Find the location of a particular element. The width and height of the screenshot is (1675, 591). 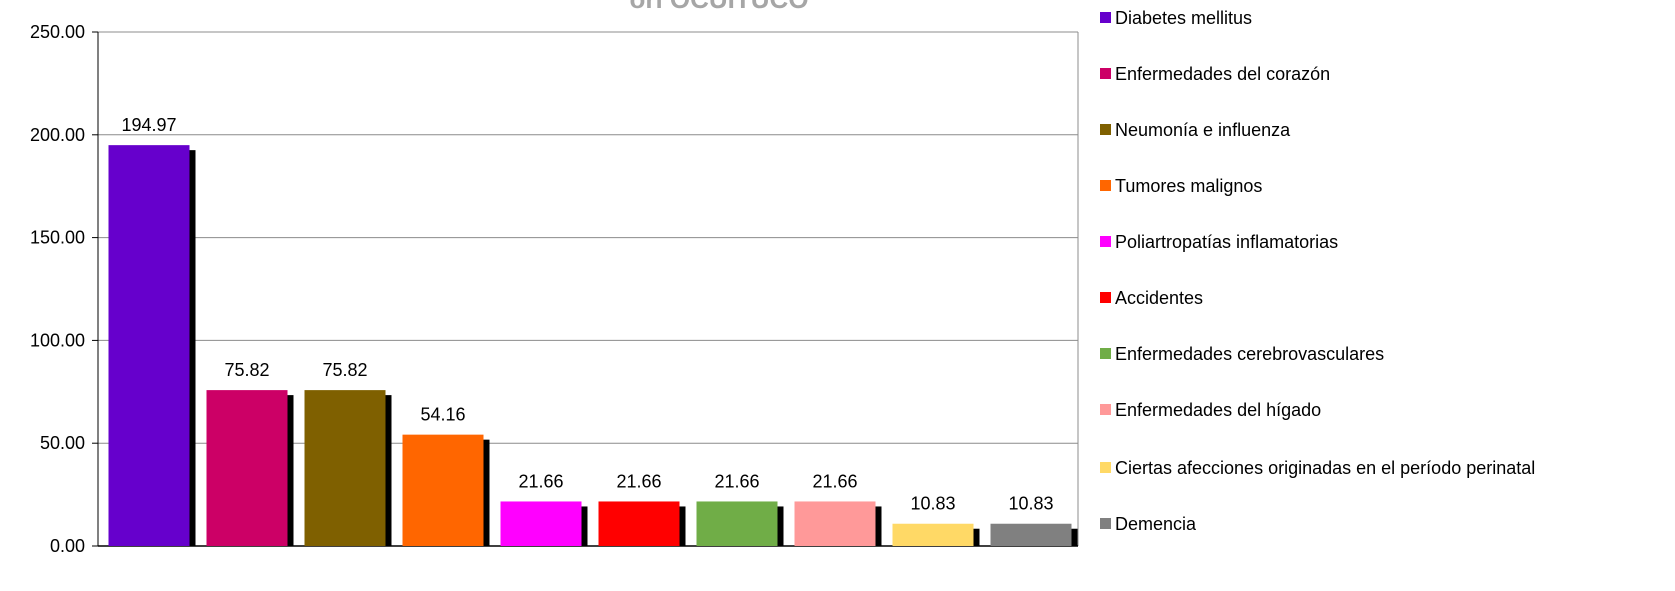

legend-label: Diabetes mellitus is located at coordinates (1340, 18).